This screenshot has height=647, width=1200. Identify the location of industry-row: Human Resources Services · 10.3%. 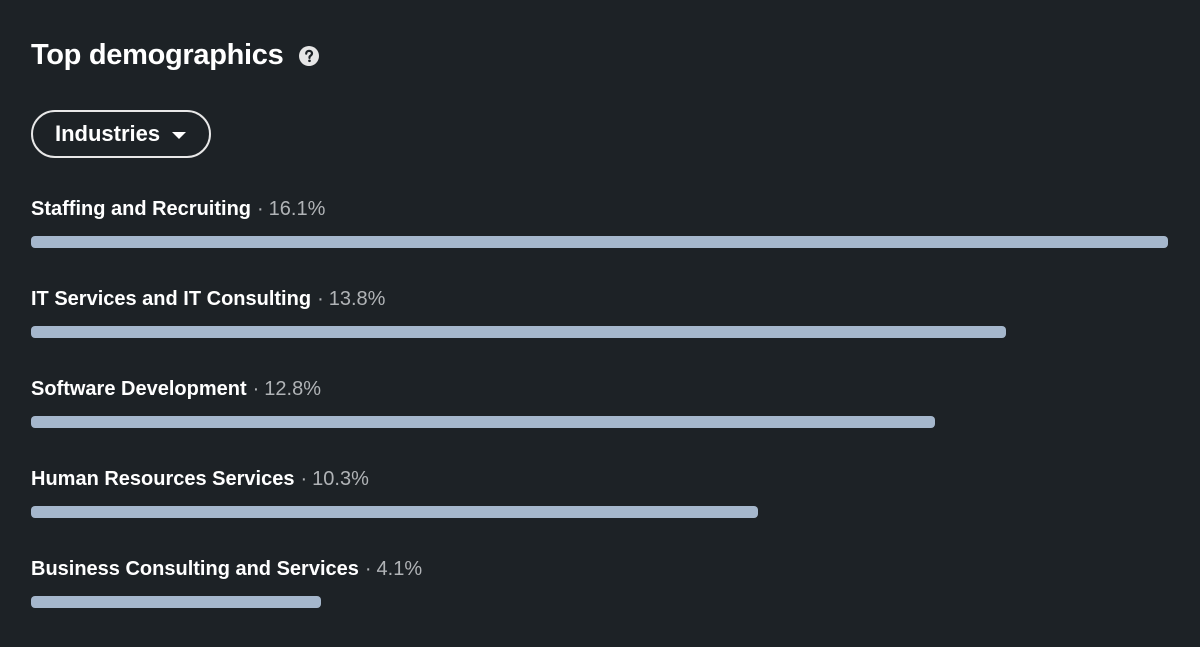
(599, 511).